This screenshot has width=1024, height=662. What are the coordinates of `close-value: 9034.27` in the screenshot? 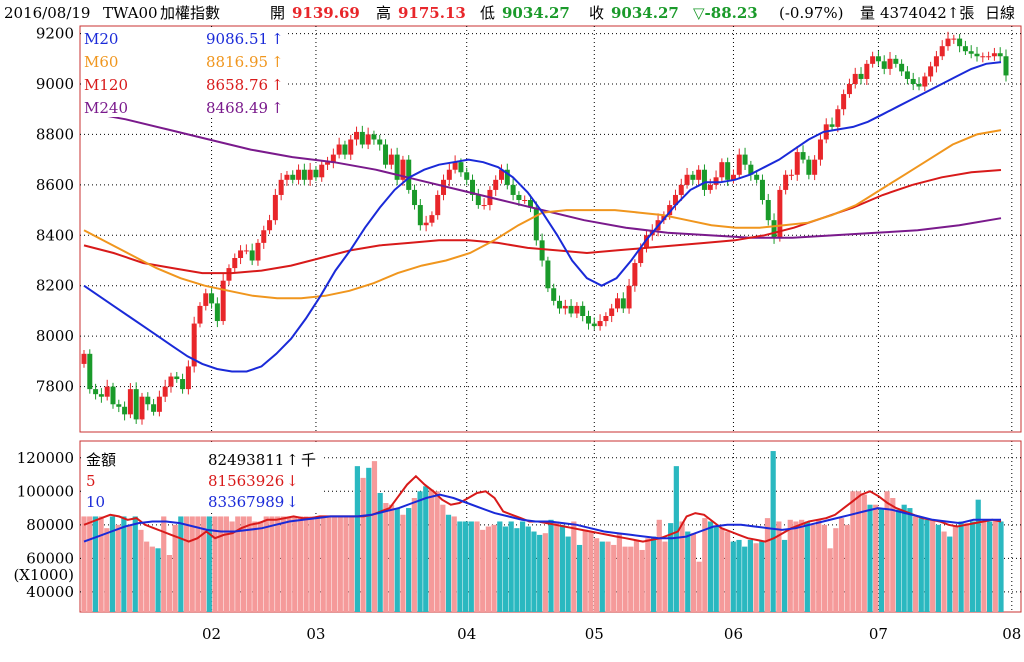 It's located at (645, 13).